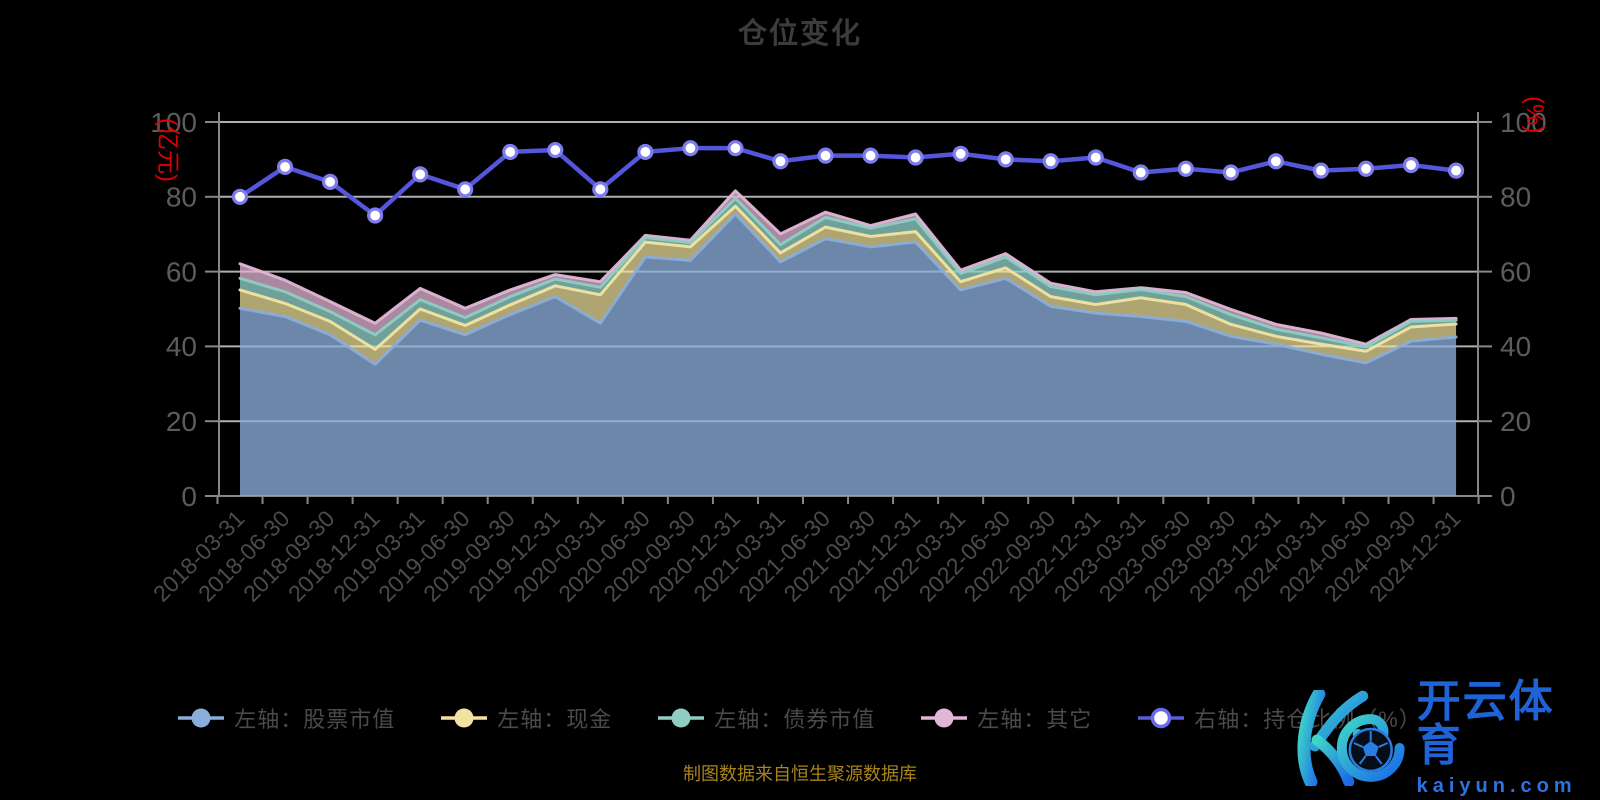 This screenshot has width=1600, height=800. I want to click on left-axis-name: (亿元), so click(167, 150).